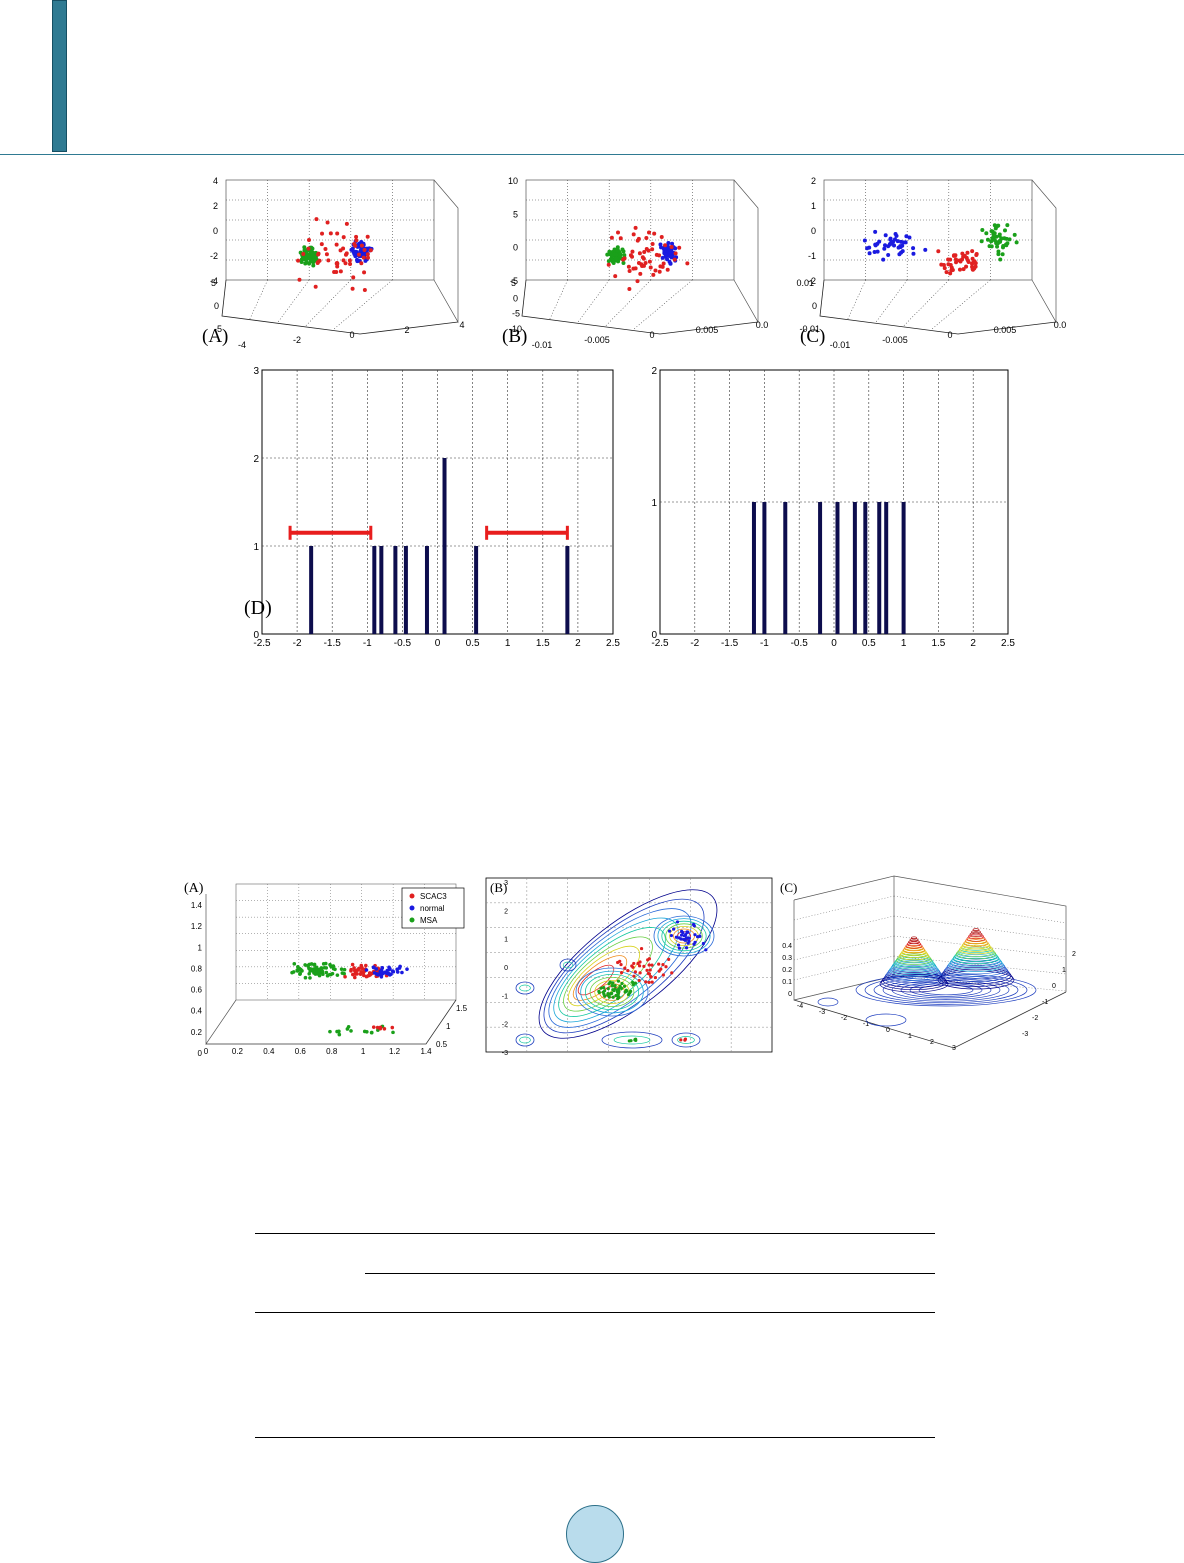 This screenshot has height=1563, width=1184. Describe the element at coordinates (844, 1018) in the screenshot. I see `x-tick-label: -2` at that location.